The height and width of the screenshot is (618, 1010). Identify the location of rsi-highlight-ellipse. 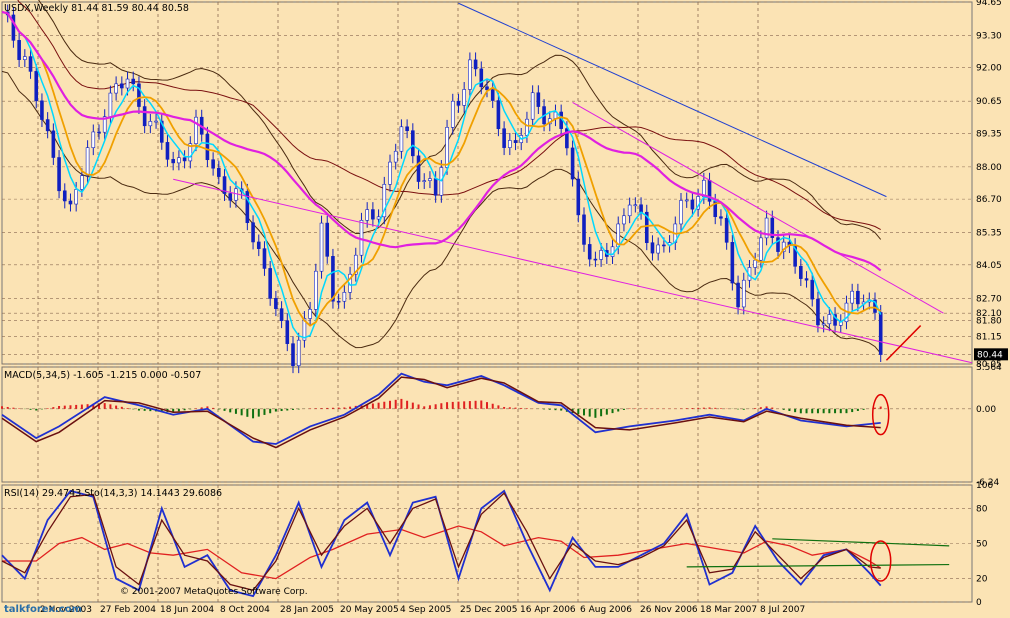
(880, 561).